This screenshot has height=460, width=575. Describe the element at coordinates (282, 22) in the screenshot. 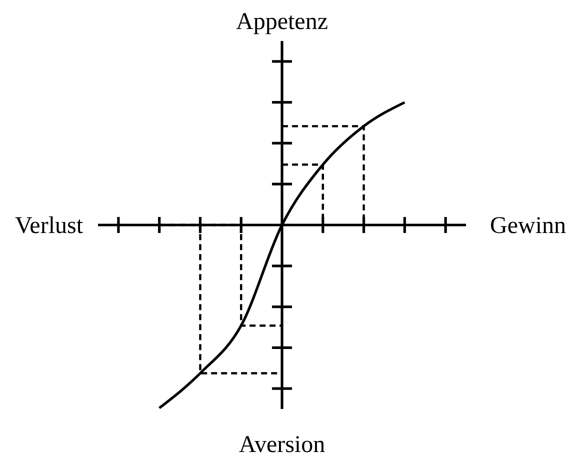

I see `y-axis-title: Appetenz` at that location.